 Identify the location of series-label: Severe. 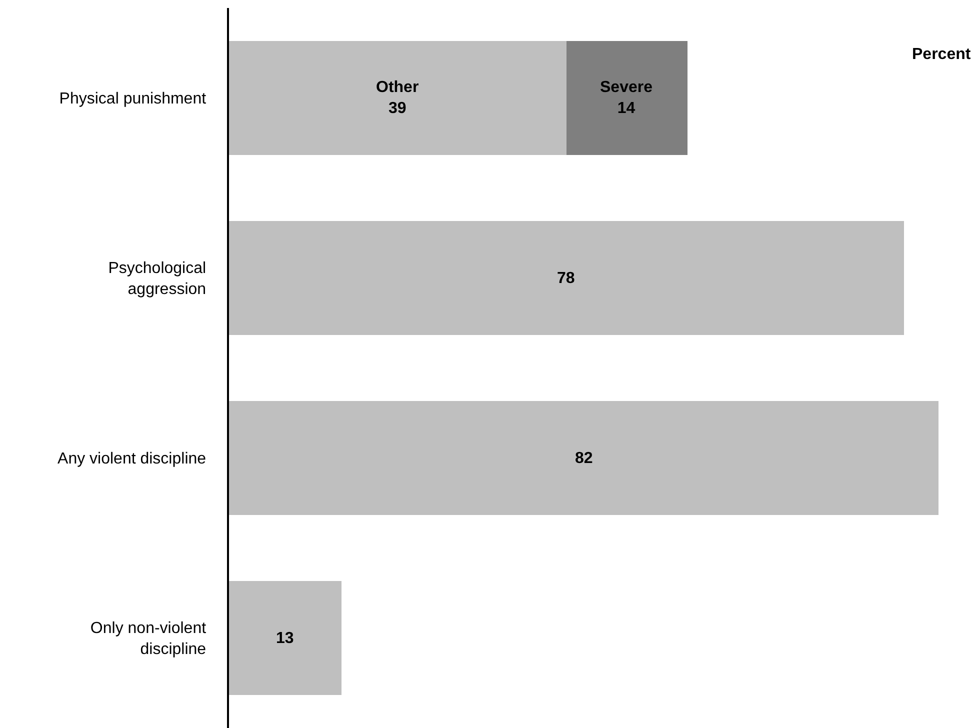
(626, 87).